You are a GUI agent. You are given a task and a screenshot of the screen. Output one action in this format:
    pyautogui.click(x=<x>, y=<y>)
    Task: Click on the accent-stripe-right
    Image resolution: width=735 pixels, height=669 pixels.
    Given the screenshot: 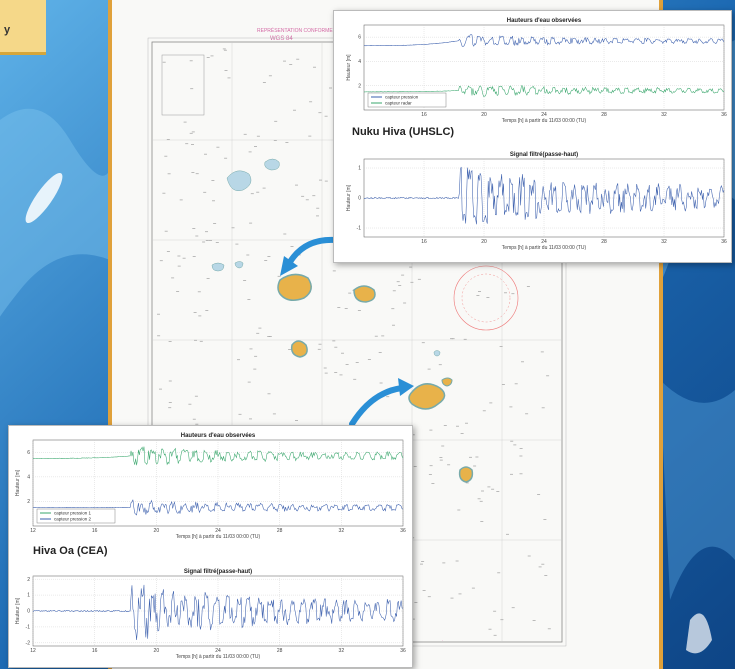 What is the action you would take?
    pyautogui.click(x=661, y=334)
    